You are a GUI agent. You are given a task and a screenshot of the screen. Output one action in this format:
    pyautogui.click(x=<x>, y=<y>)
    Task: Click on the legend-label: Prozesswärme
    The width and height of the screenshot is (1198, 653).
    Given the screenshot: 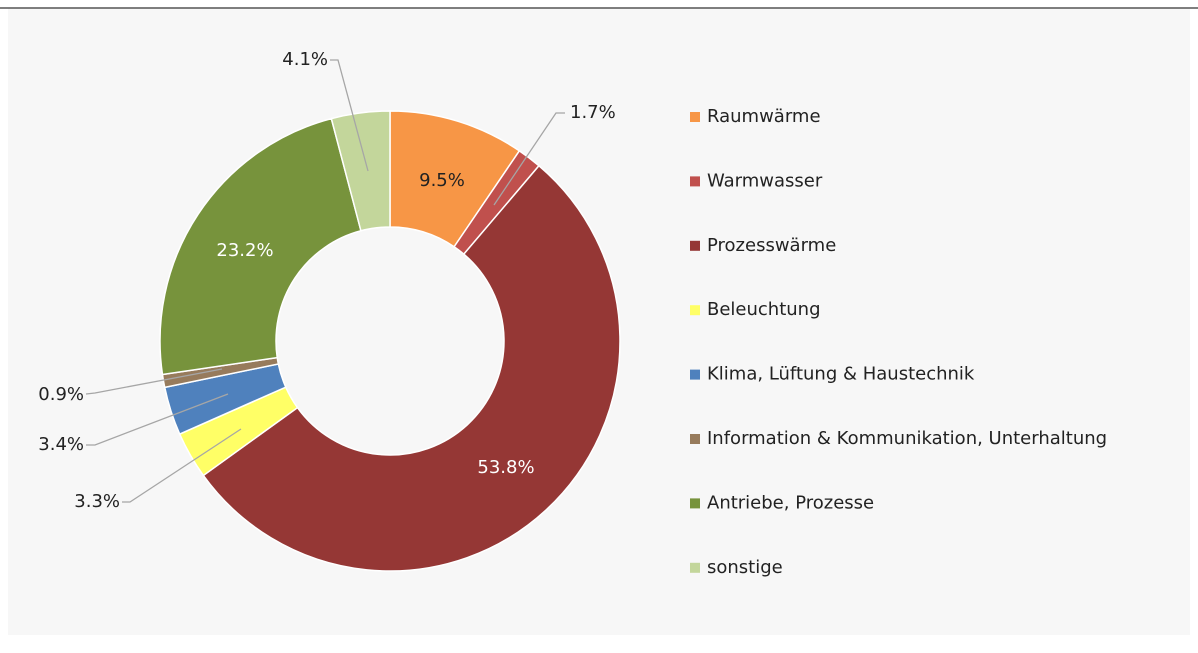 What is the action you would take?
    pyautogui.click(x=771, y=245)
    